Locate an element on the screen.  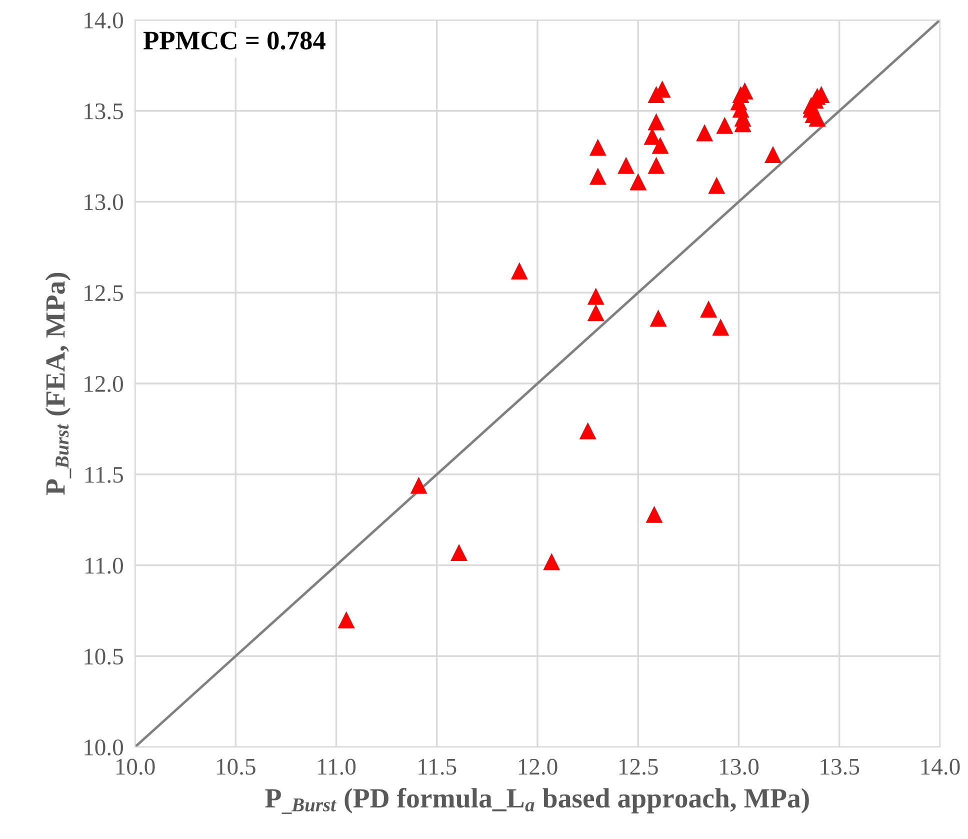
x-tick-label: 14.0 is located at coordinates (940, 766).